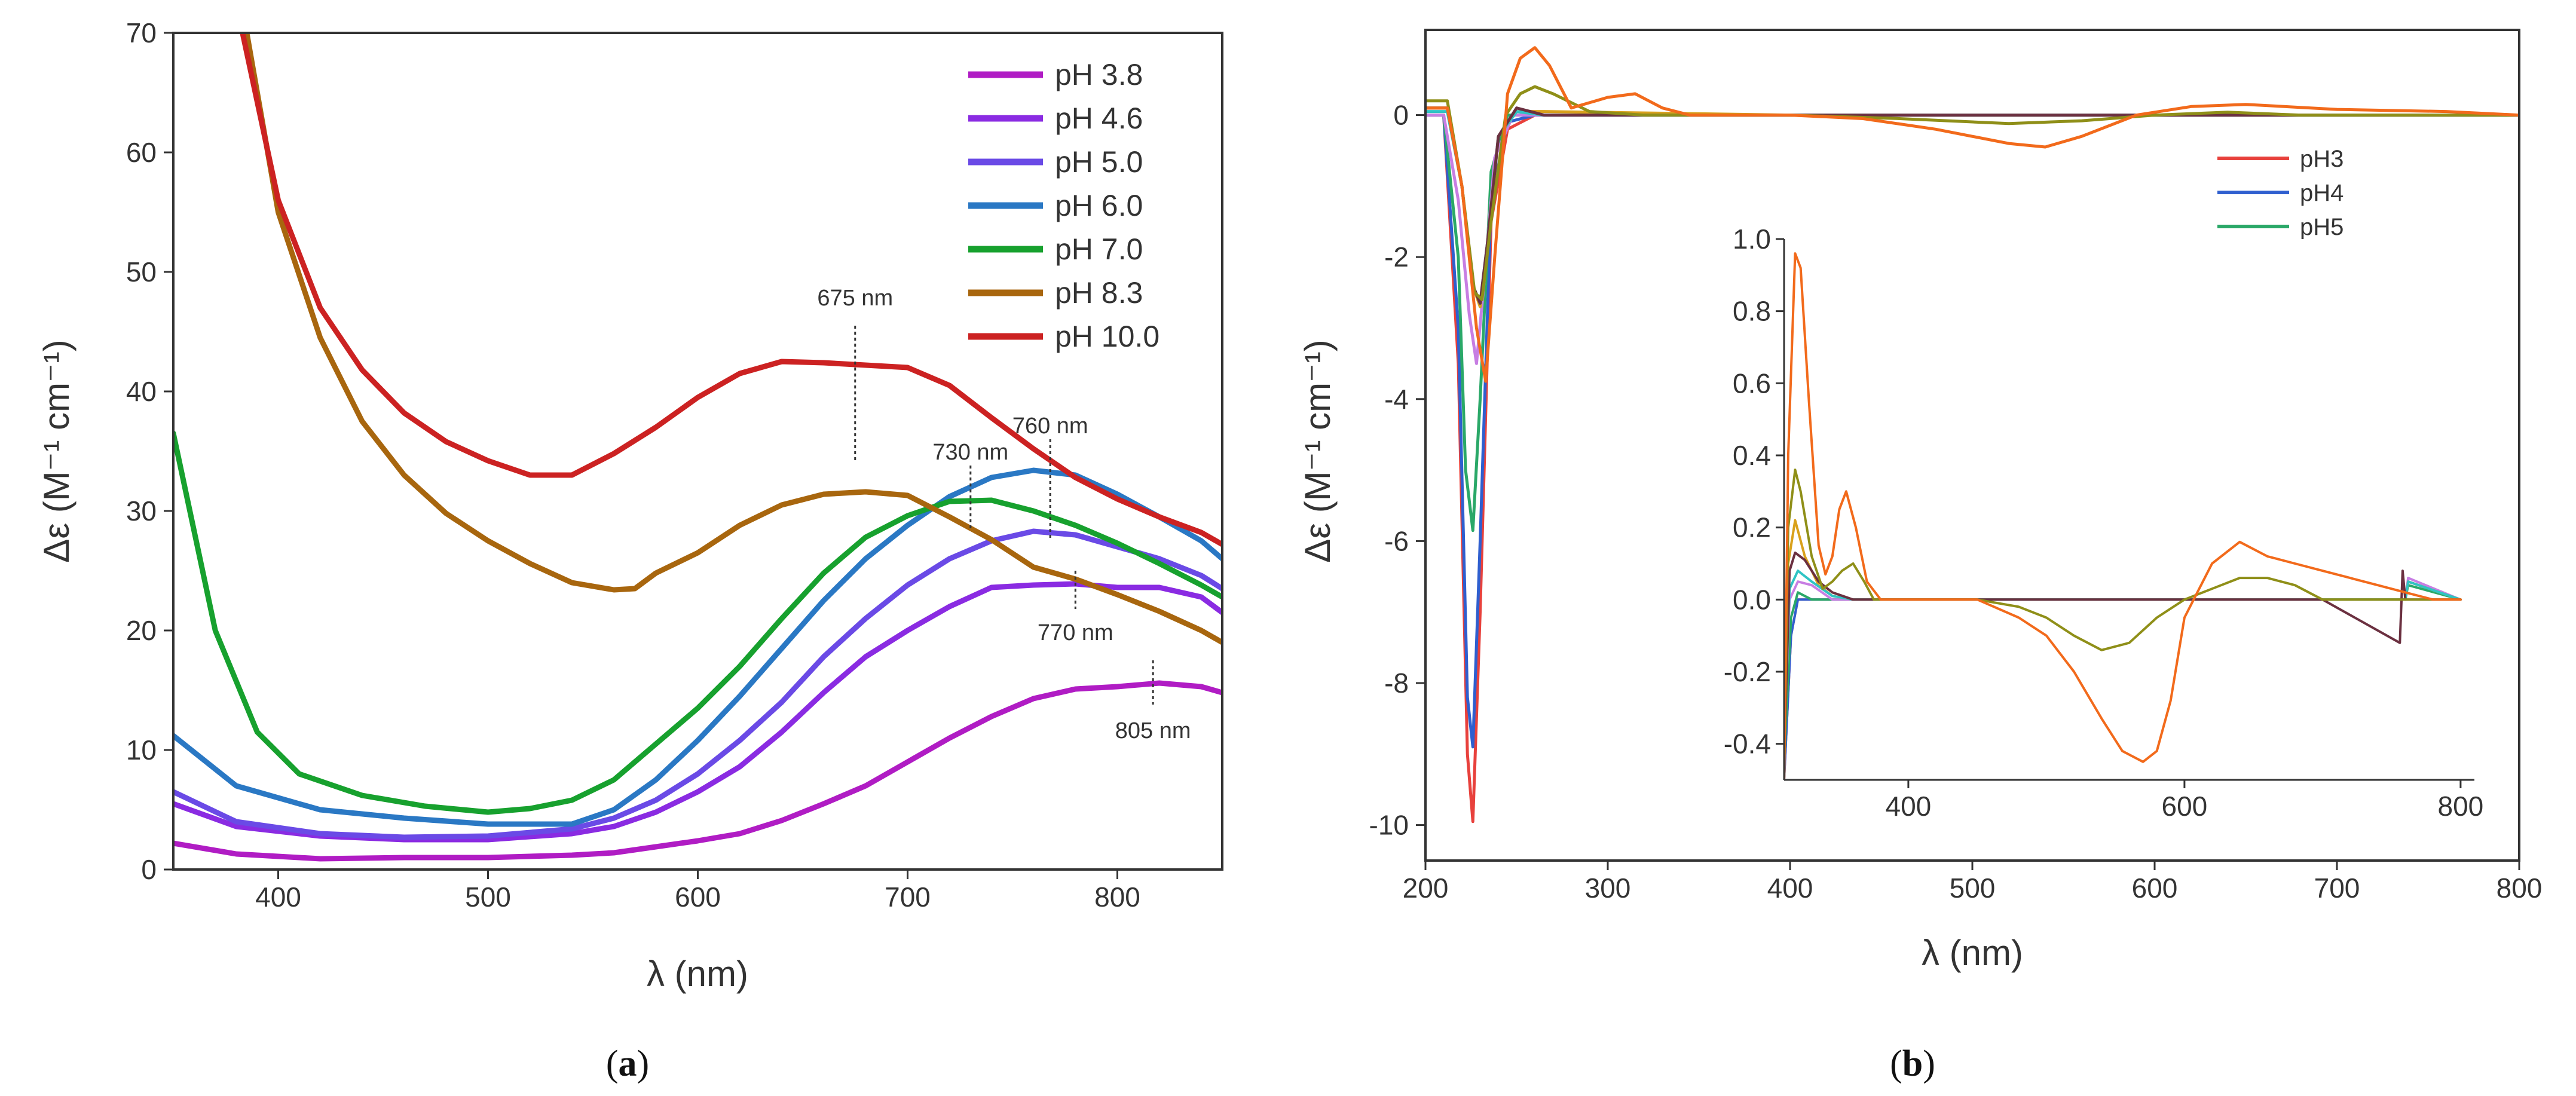  I want to click on panel-b-ylabel: Δε (M⁻¹ cm⁻¹), so click(1318, 450).